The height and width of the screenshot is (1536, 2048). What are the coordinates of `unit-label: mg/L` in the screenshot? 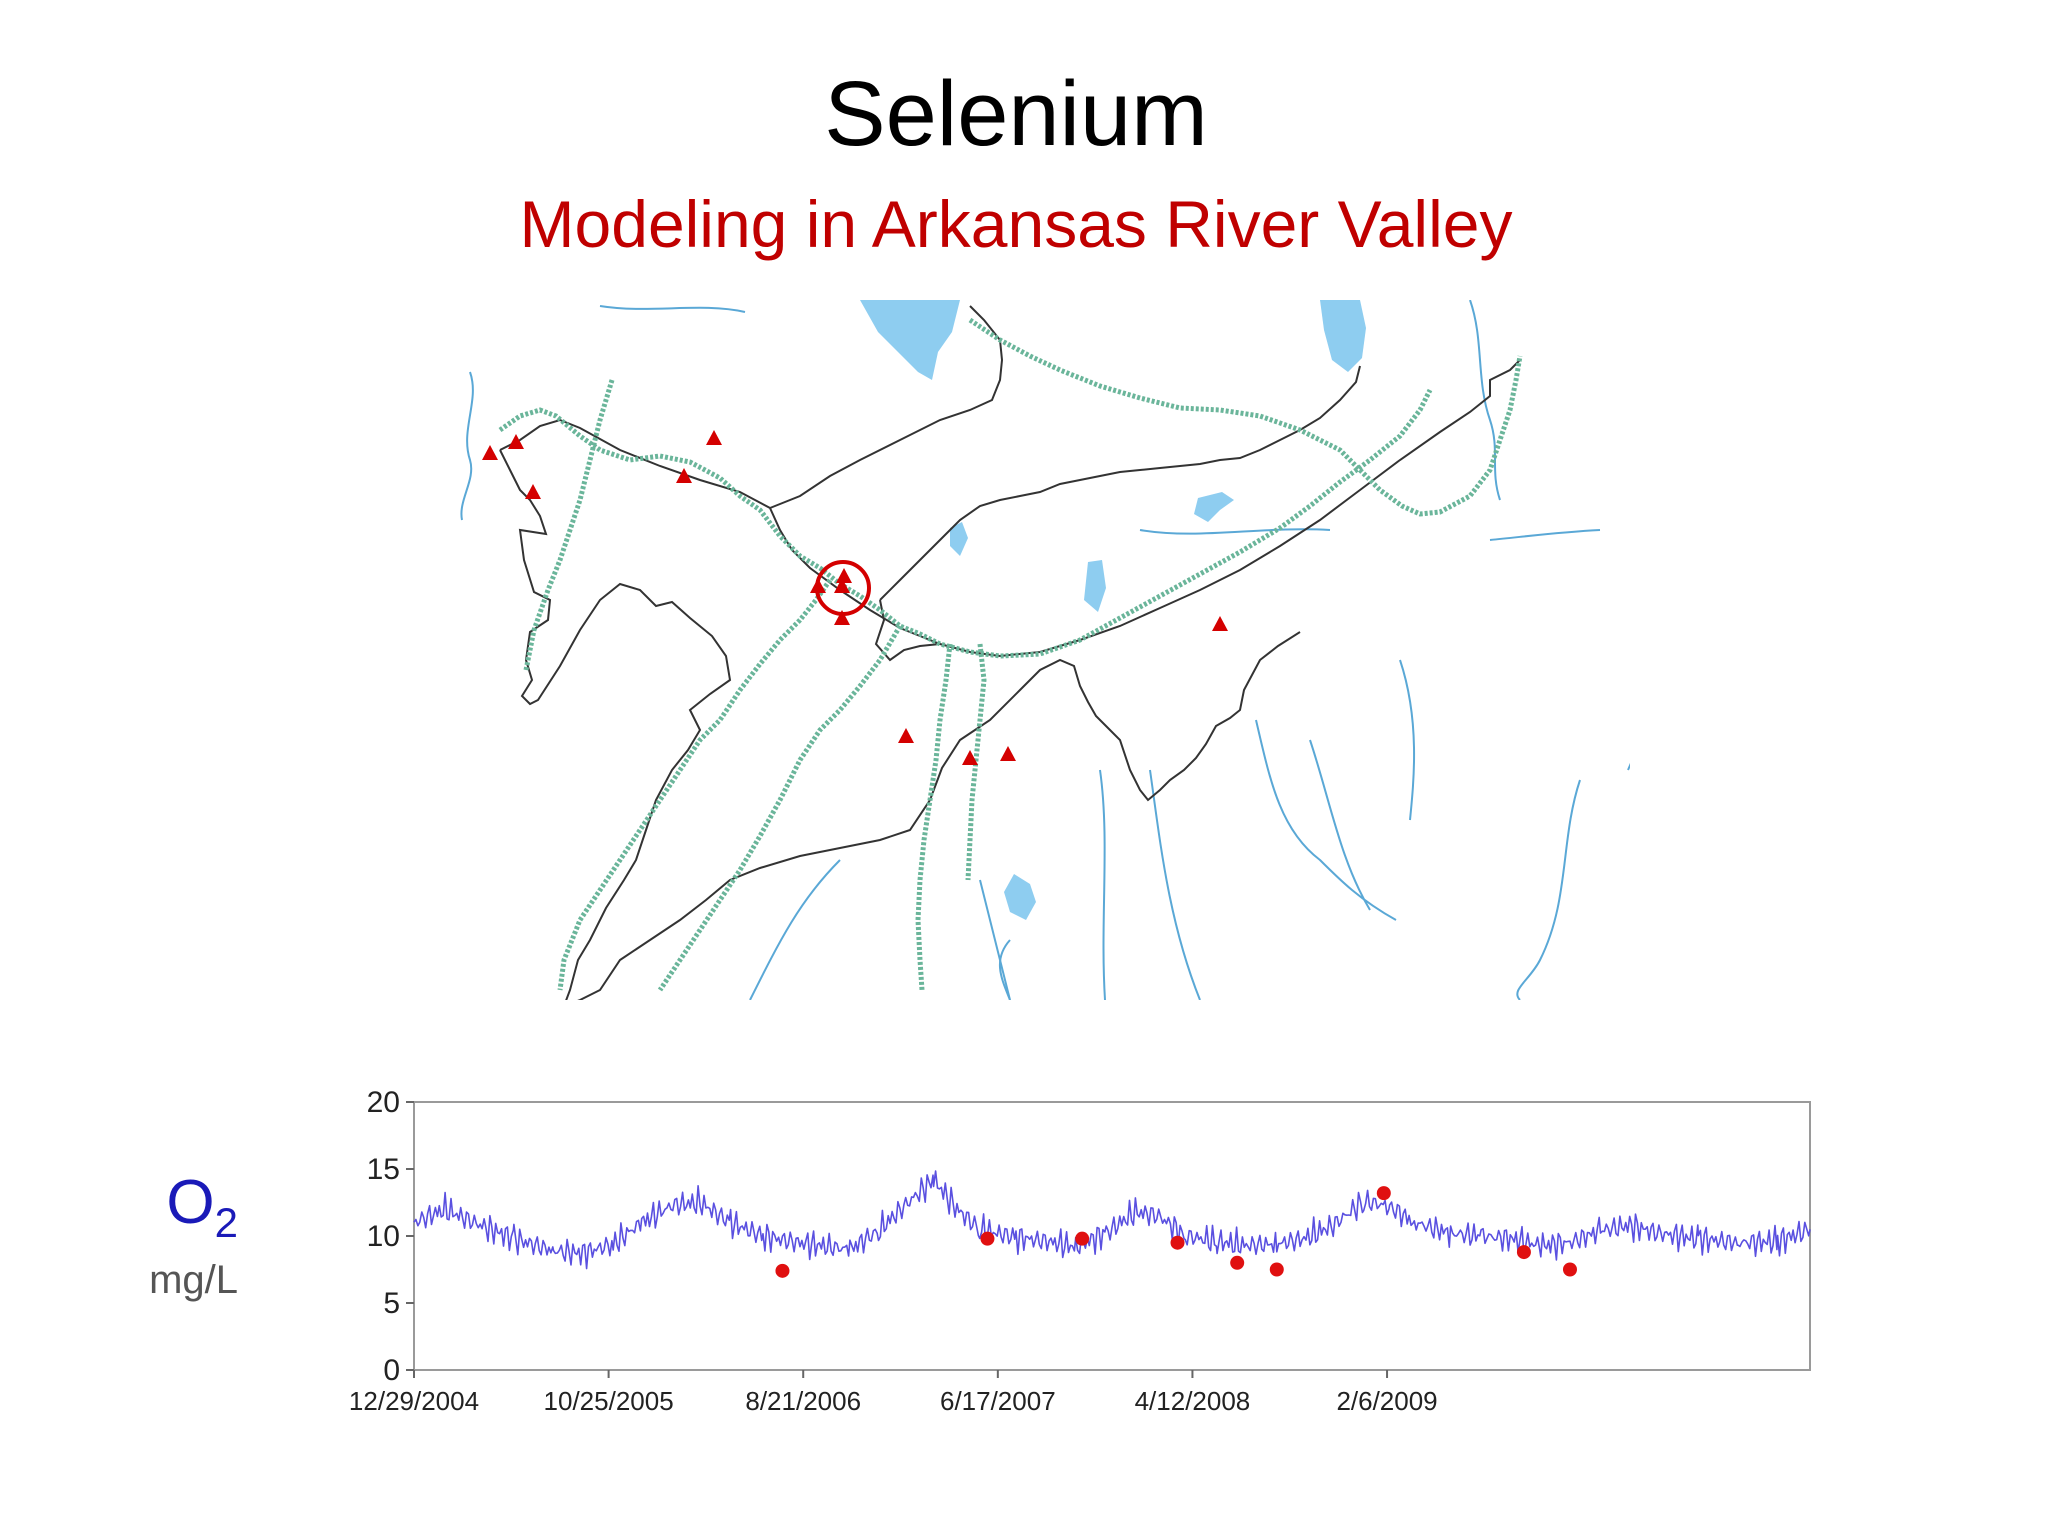 It's located at (193, 1280).